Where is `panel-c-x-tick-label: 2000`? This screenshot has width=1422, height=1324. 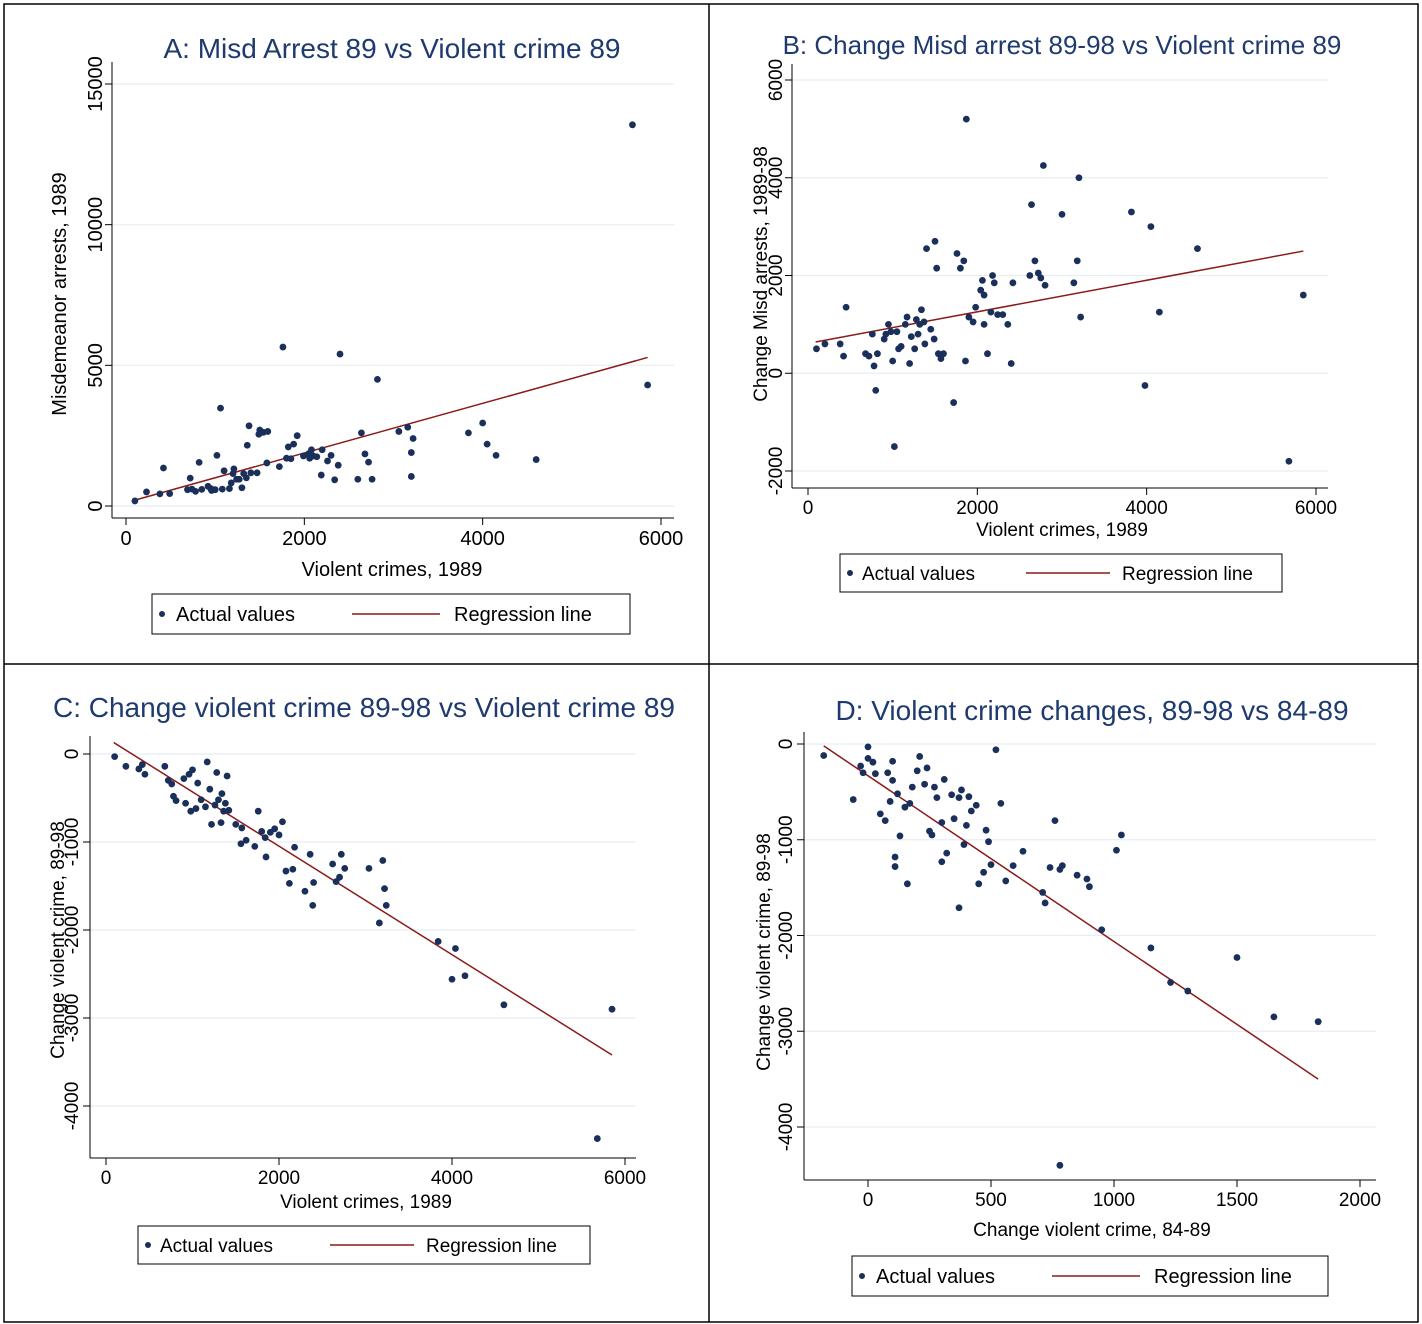
panel-c-x-tick-label: 2000 is located at coordinates (279, 1178).